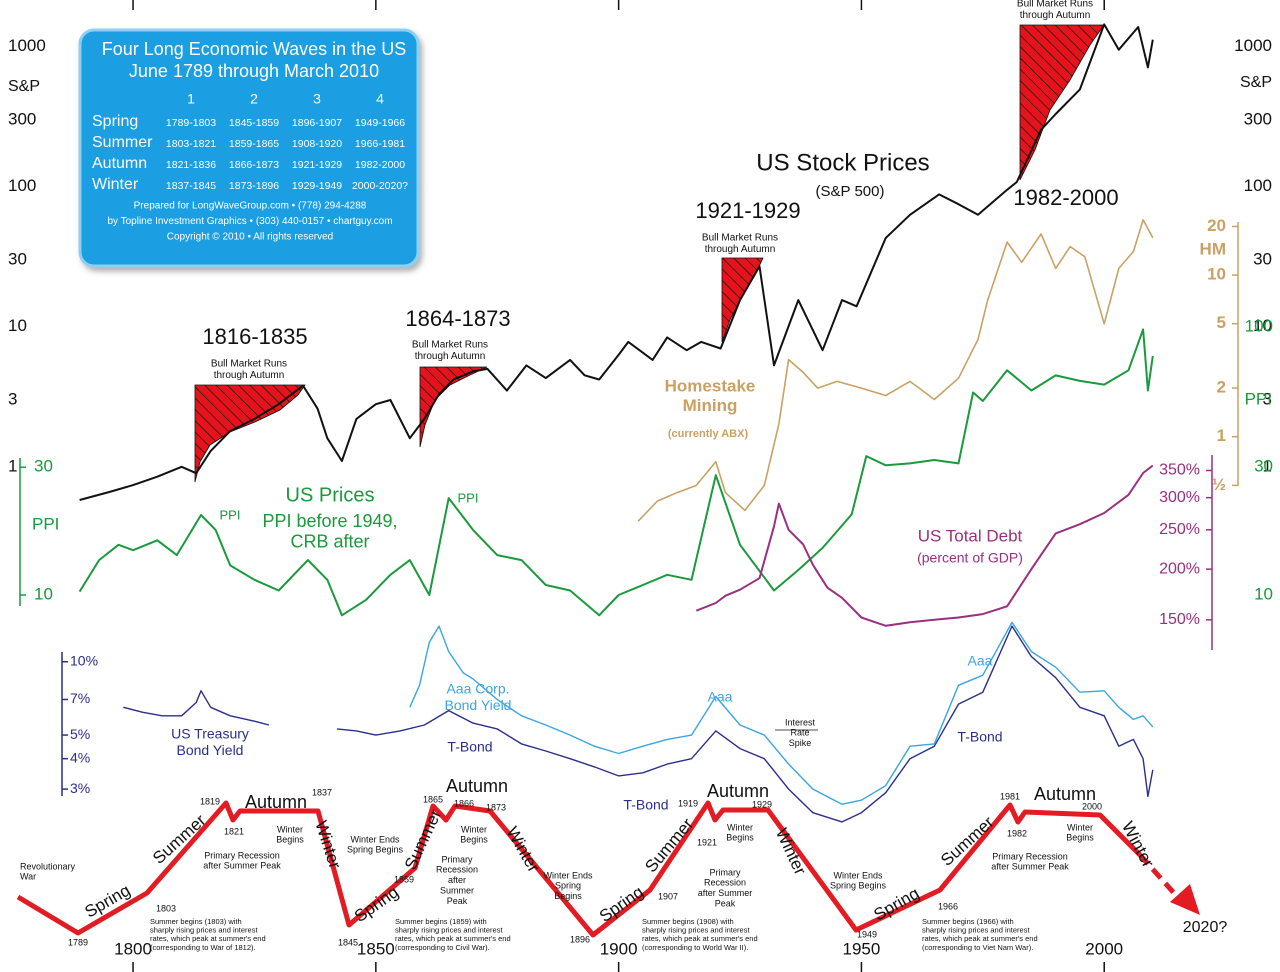 The width and height of the screenshot is (1280, 972). What do you see at coordinates (230, 514) in the screenshot?
I see `annotation: PPI` at bounding box center [230, 514].